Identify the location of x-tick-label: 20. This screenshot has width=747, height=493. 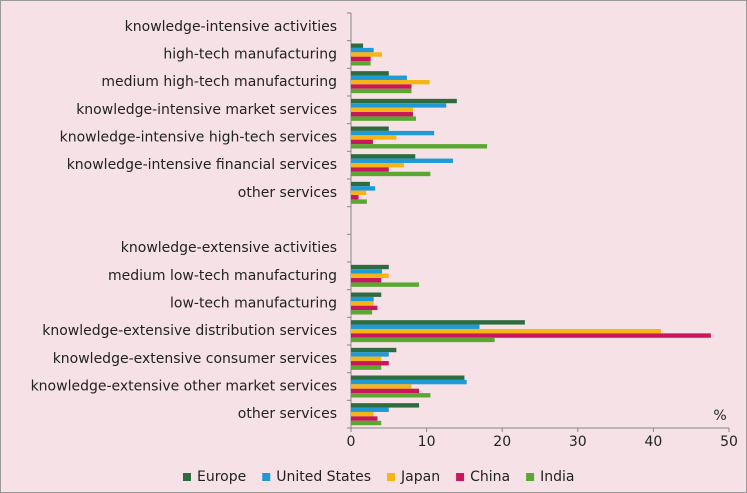
(502, 442).